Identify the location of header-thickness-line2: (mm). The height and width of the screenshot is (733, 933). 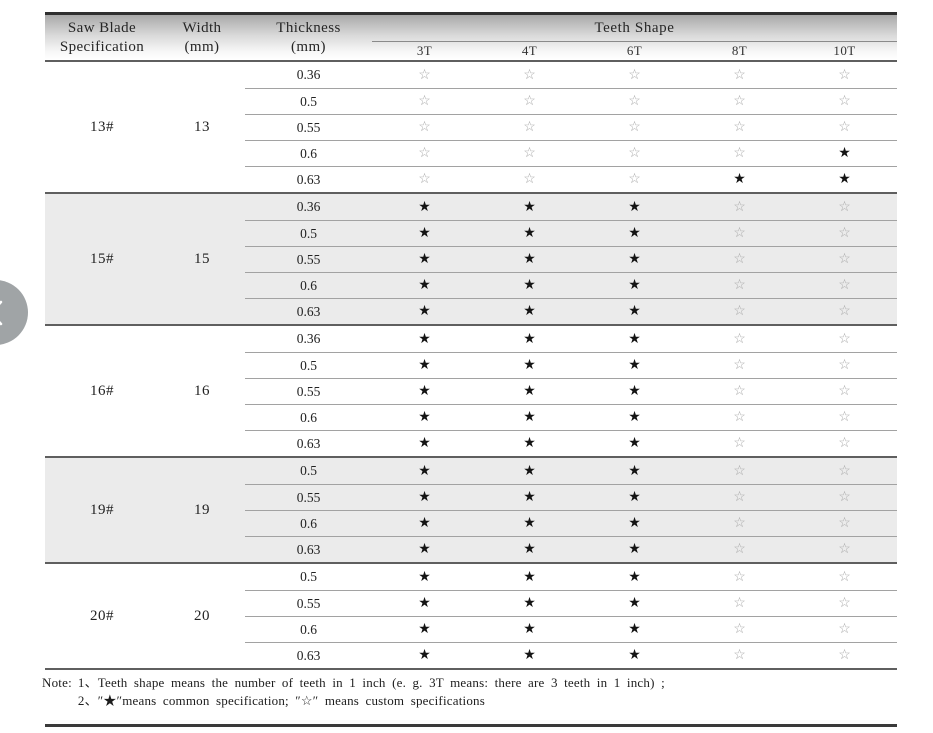
(308, 46).